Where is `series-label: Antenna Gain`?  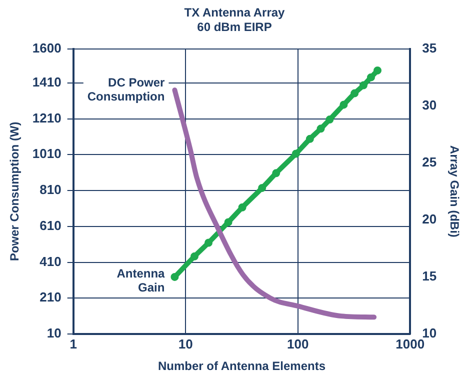 series-label: Antenna Gain is located at coordinates (141, 280).